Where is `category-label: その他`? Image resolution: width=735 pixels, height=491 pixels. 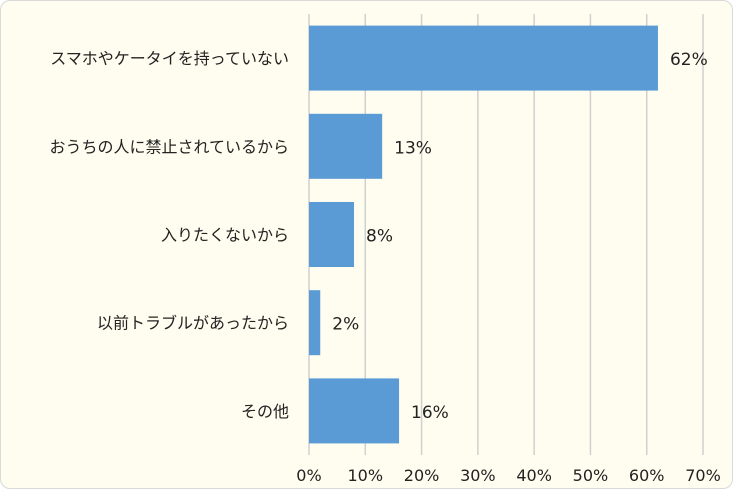
category-label: その他 is located at coordinates (265, 411).